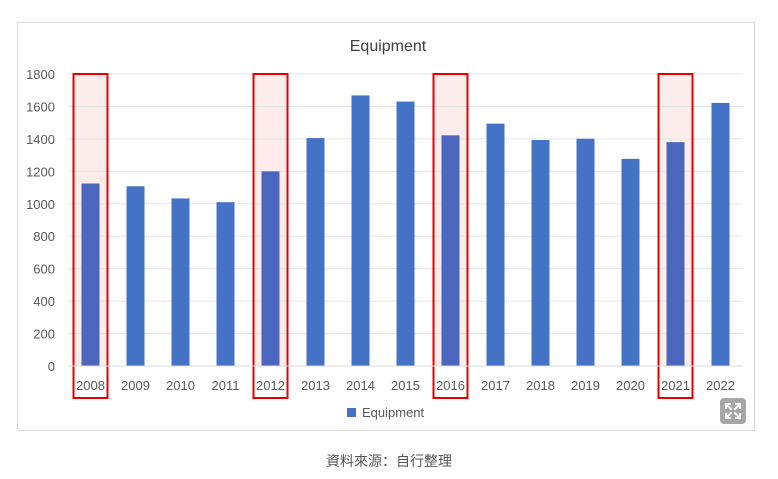  What do you see at coordinates (44, 236) in the screenshot?
I see `y-tick-label: 800` at bounding box center [44, 236].